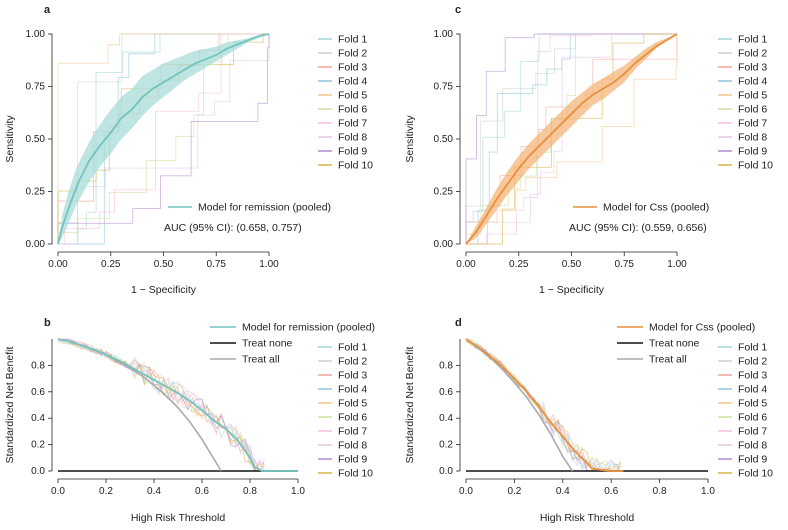  Describe the element at coordinates (458, 10) in the screenshot. I see `panel-letter-c: c` at that location.